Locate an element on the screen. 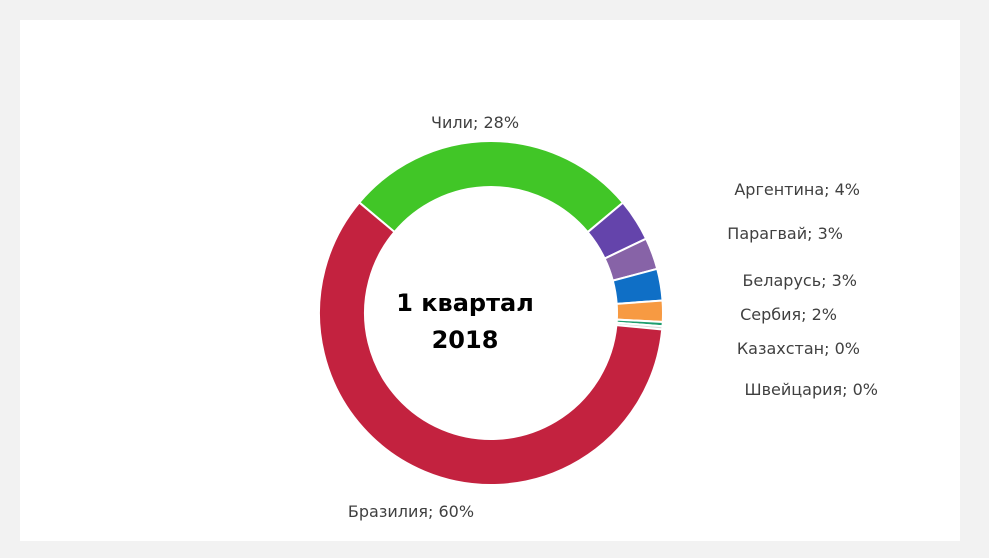 The image size is (989, 558). center-label-line-2: 2018 is located at coordinates (465, 340).